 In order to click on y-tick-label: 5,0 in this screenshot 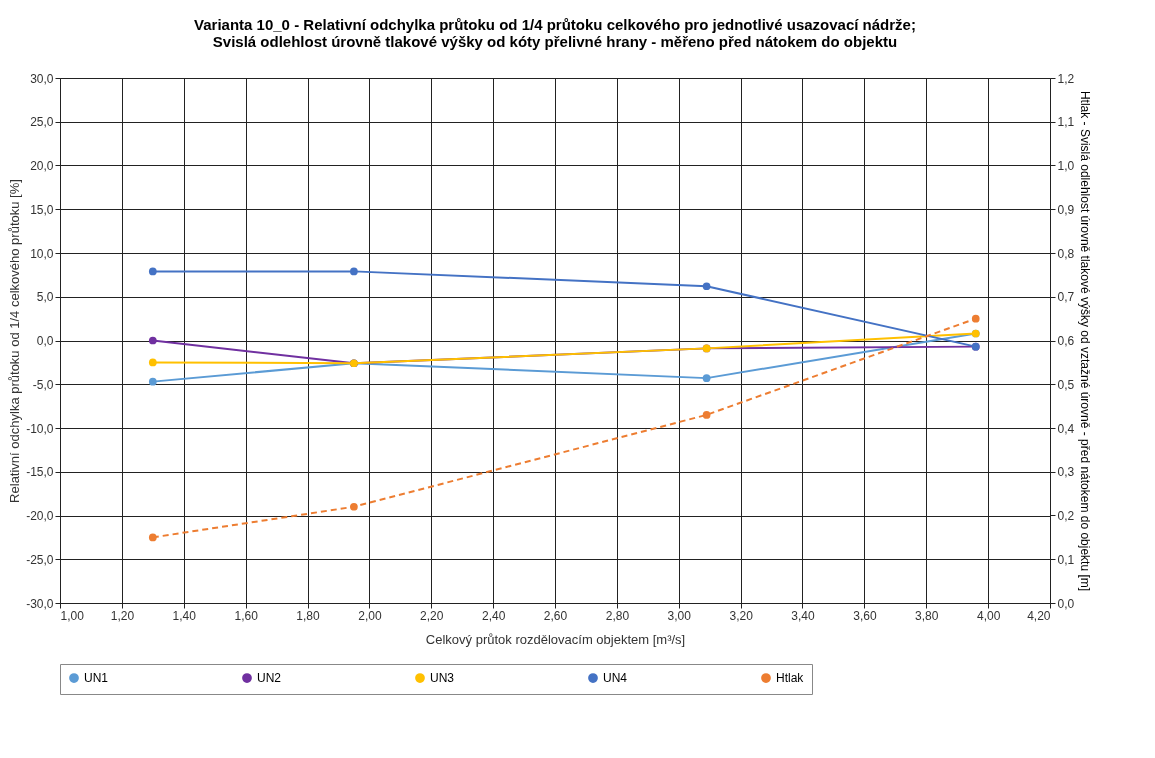, I will do `click(45, 297)`.